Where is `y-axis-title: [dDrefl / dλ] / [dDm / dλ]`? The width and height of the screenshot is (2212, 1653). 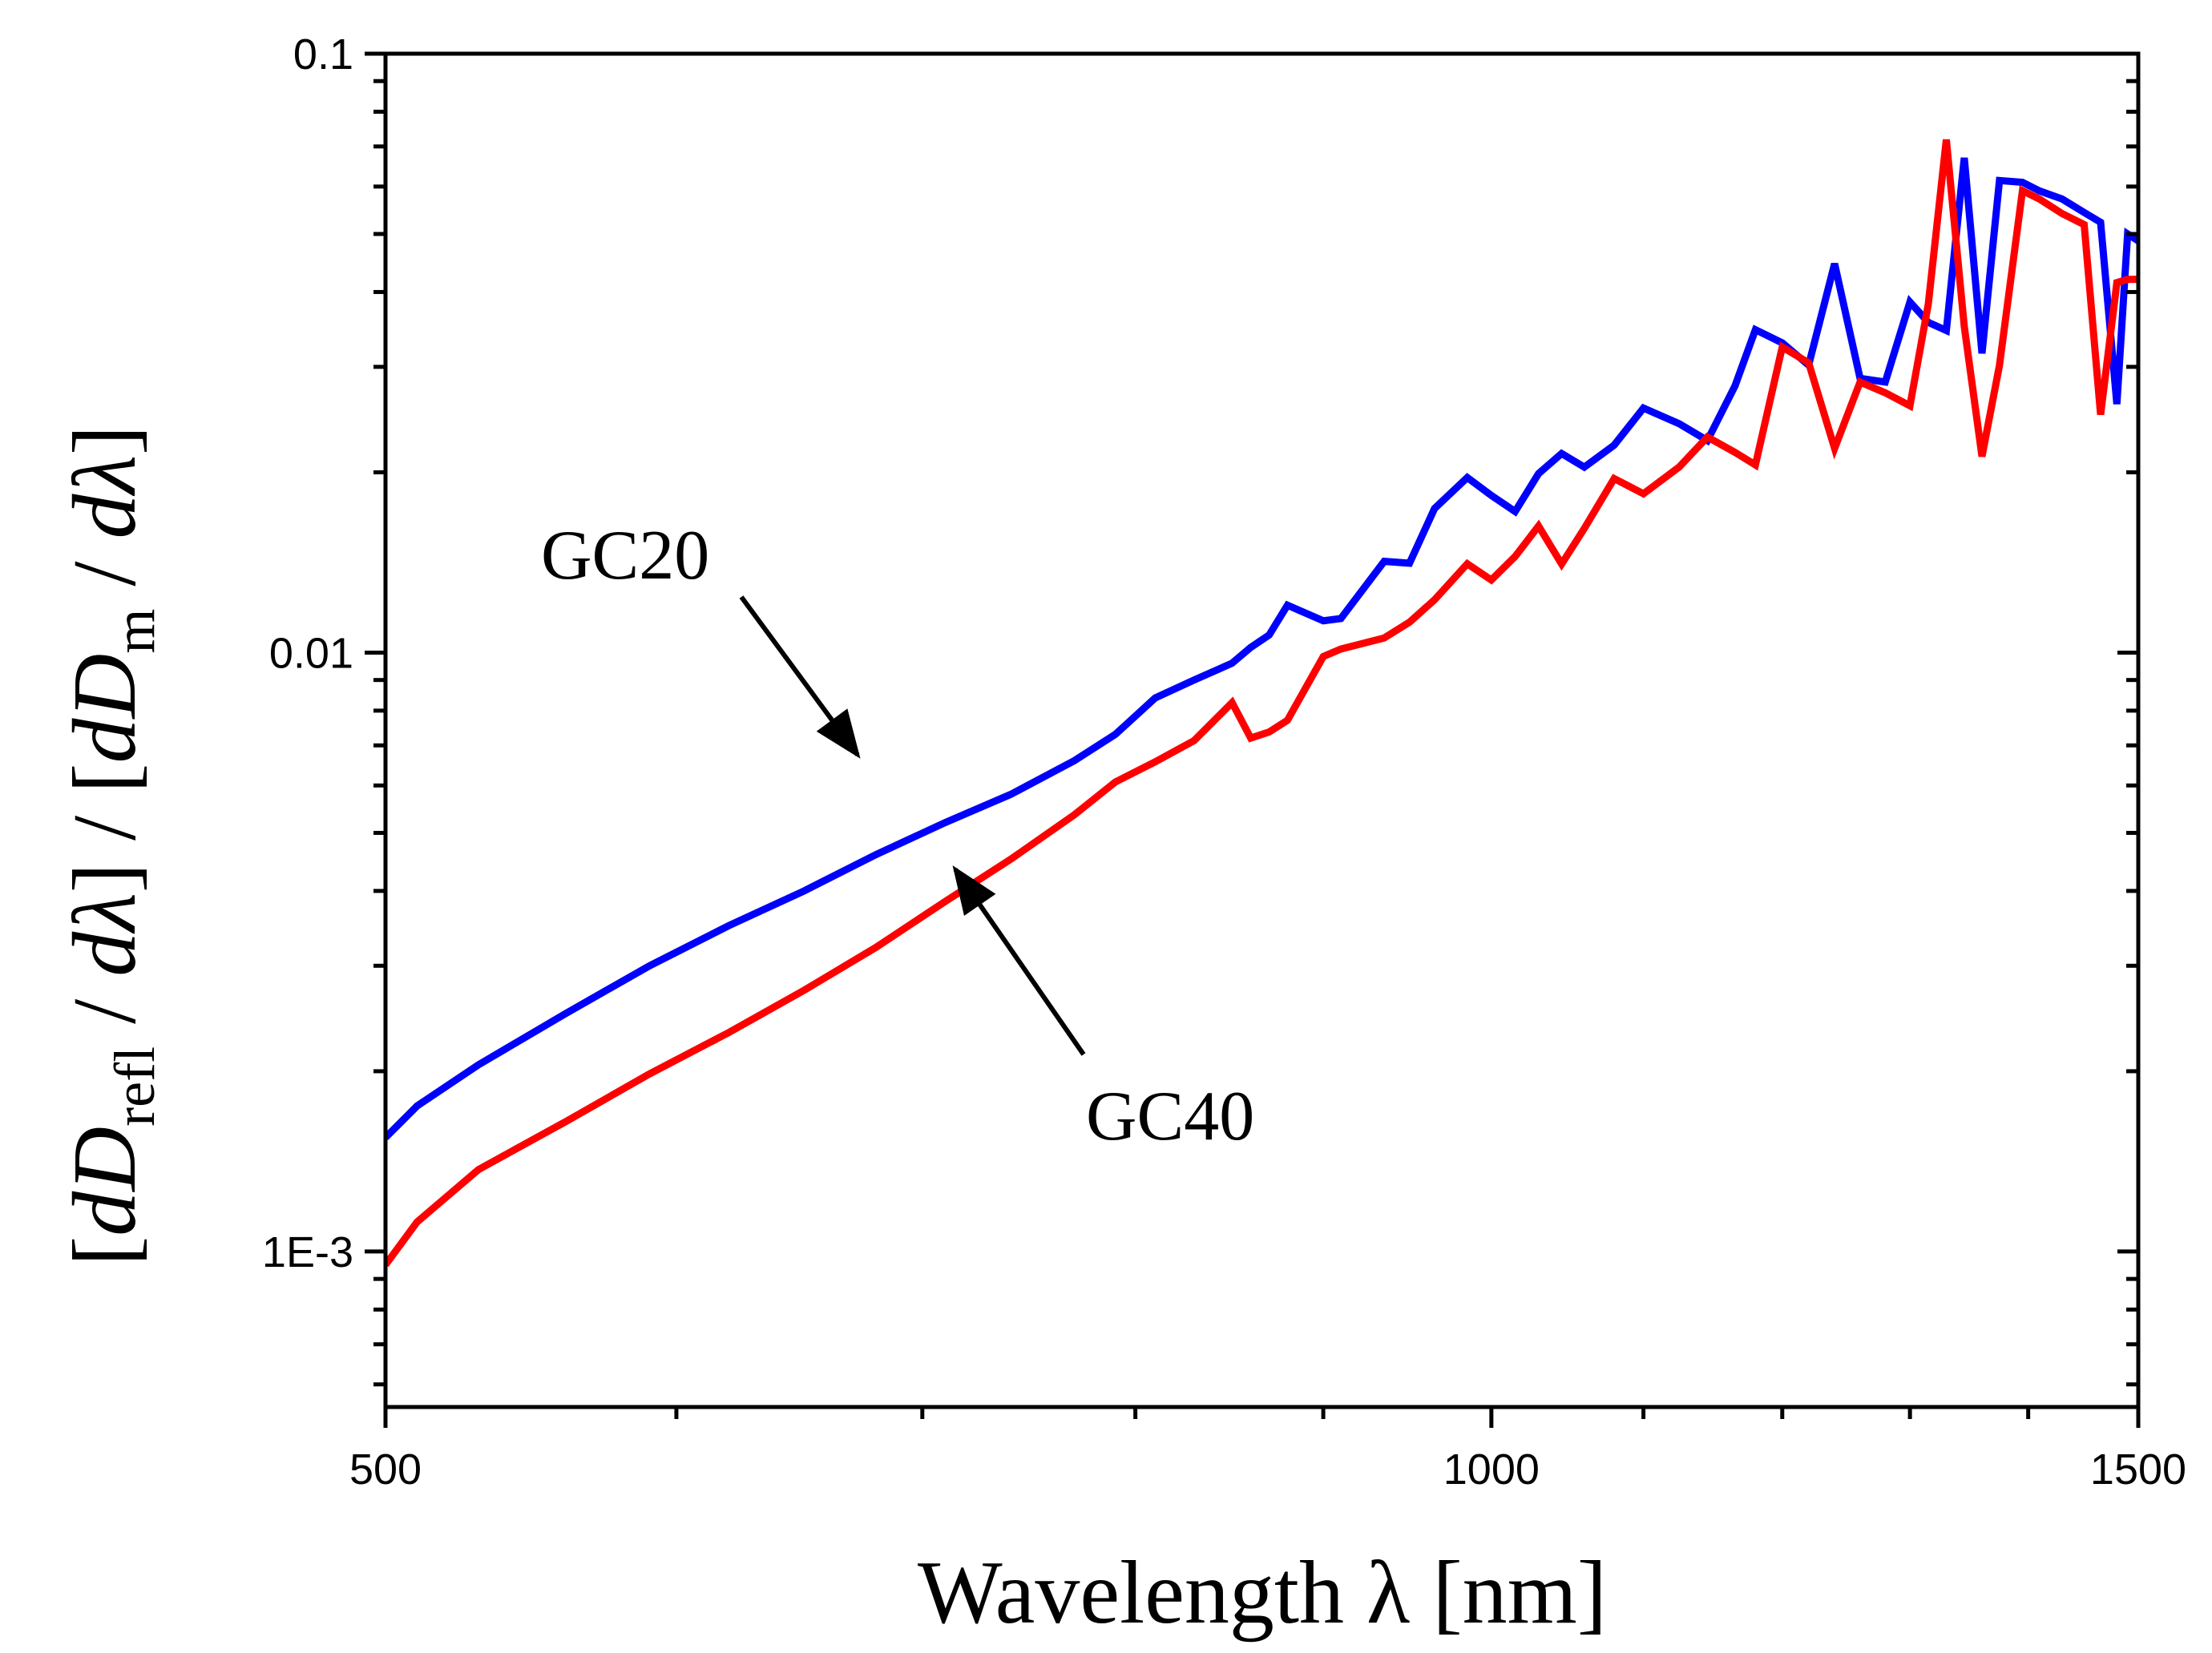
y-axis-title: [dDrefl / dλ] / [dDm / dλ] is located at coordinates (111, 845).